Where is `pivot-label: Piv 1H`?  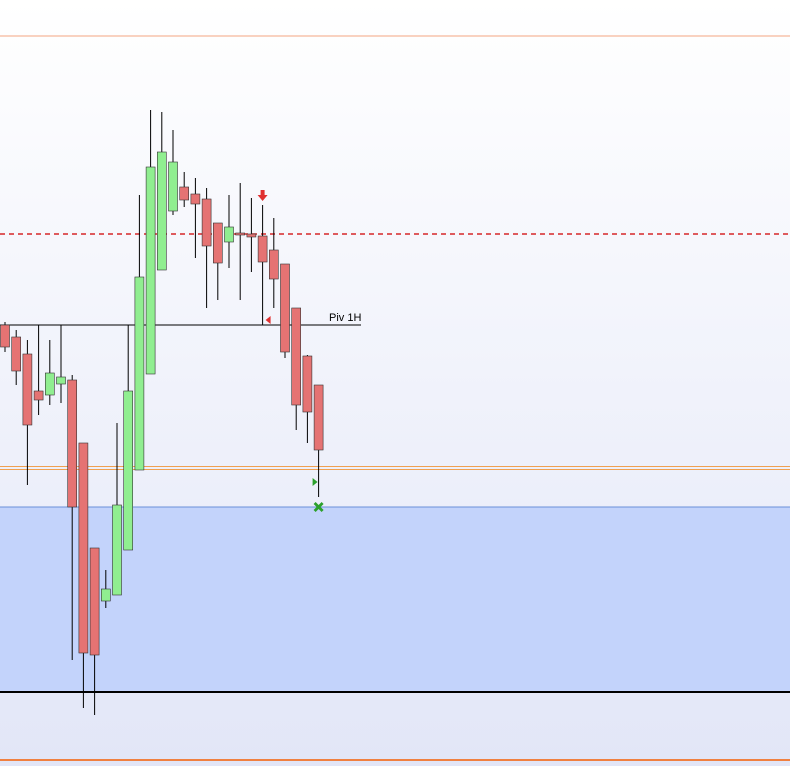
pivot-label: Piv 1H is located at coordinates (345, 318).